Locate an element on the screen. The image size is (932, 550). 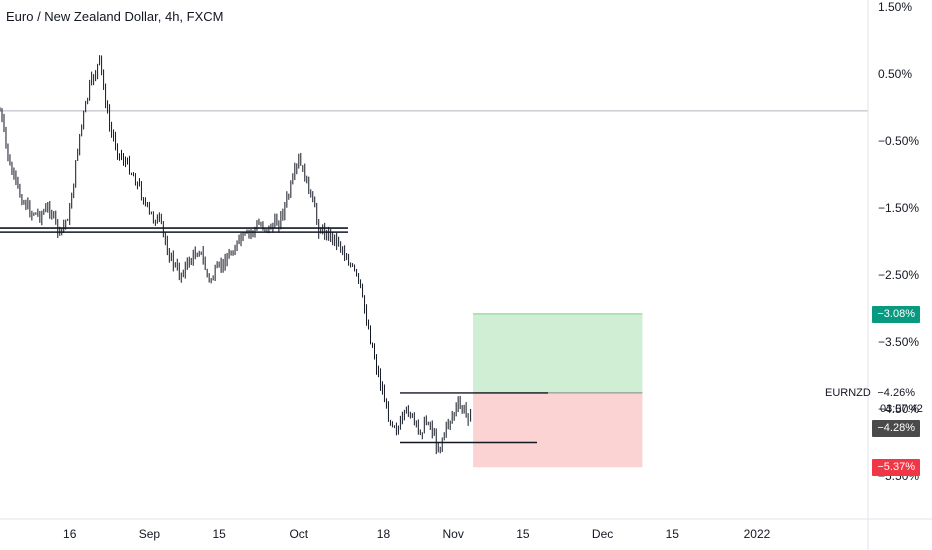
x-tick-label: 2022 is located at coordinates (757, 534).